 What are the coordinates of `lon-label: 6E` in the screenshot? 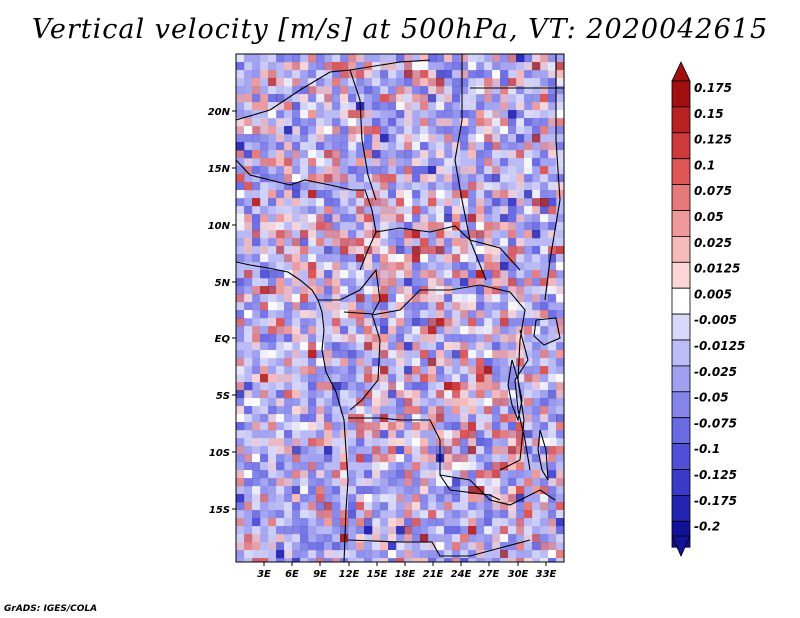 It's located at (292, 574).